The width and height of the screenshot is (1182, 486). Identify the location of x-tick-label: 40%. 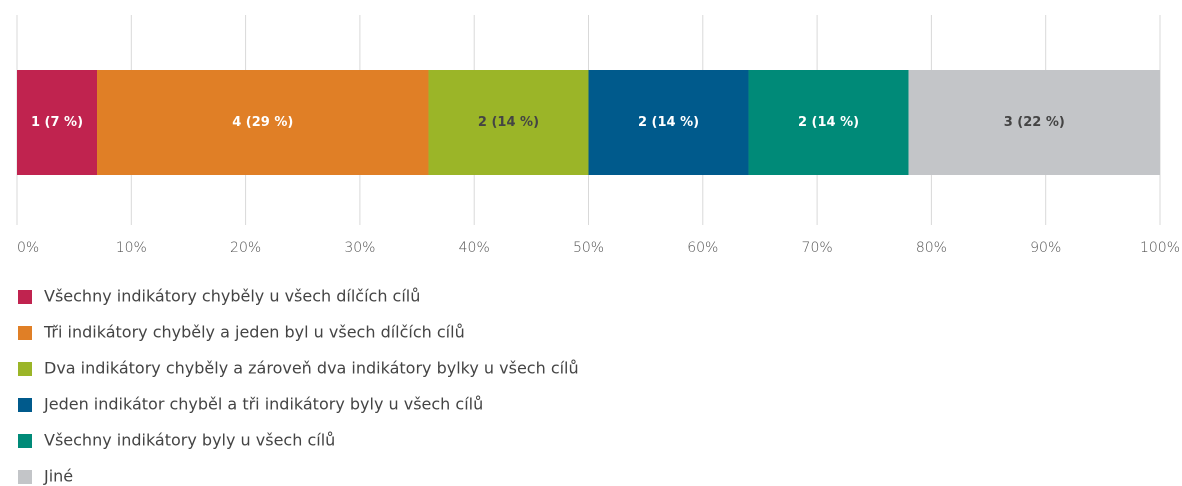
(474, 248).